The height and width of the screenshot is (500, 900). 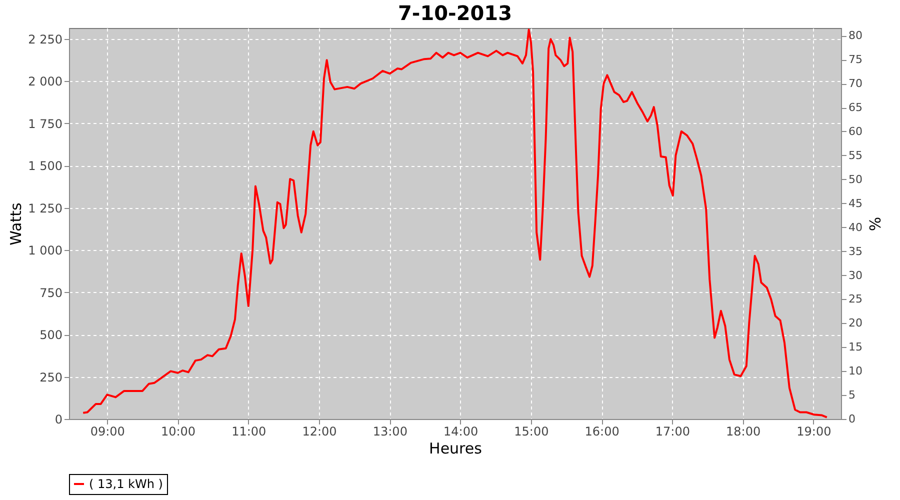 What do you see at coordinates (51, 377) in the screenshot?
I see `y-tick-label: 250` at bounding box center [51, 377].